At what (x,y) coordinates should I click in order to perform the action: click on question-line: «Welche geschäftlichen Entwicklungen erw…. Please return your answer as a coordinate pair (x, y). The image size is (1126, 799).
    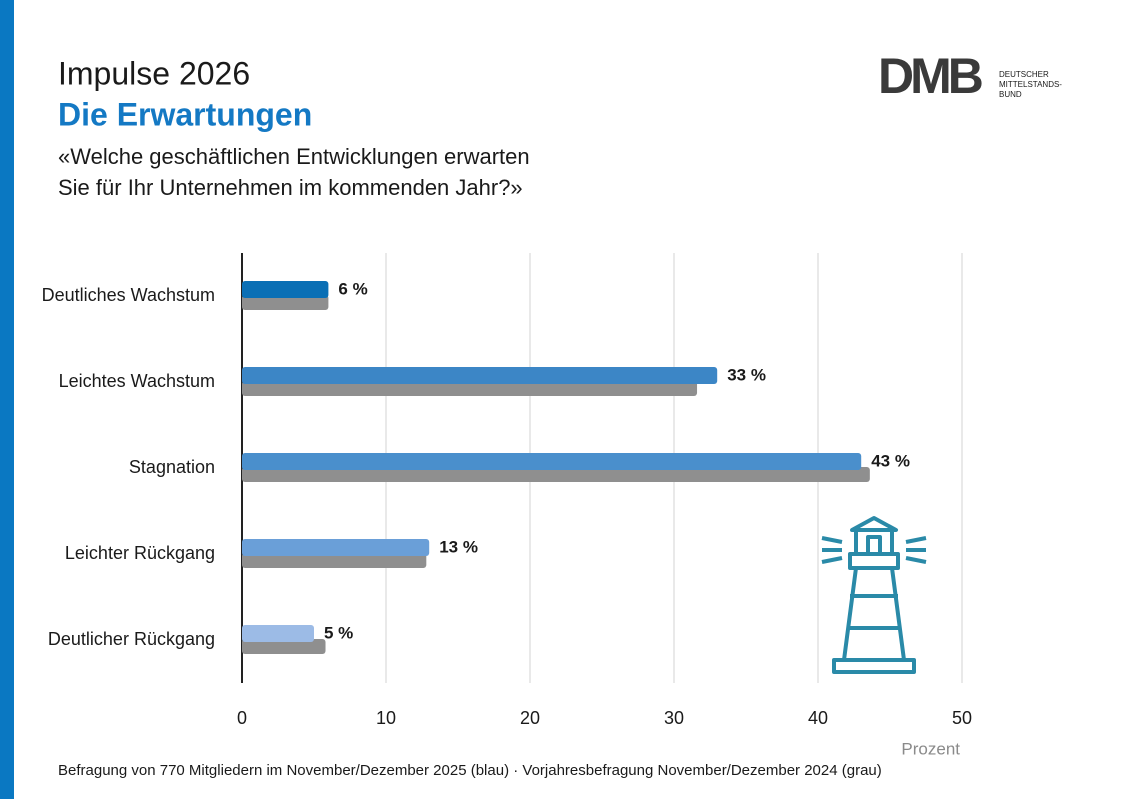
    Looking at the image, I should click on (294, 156).